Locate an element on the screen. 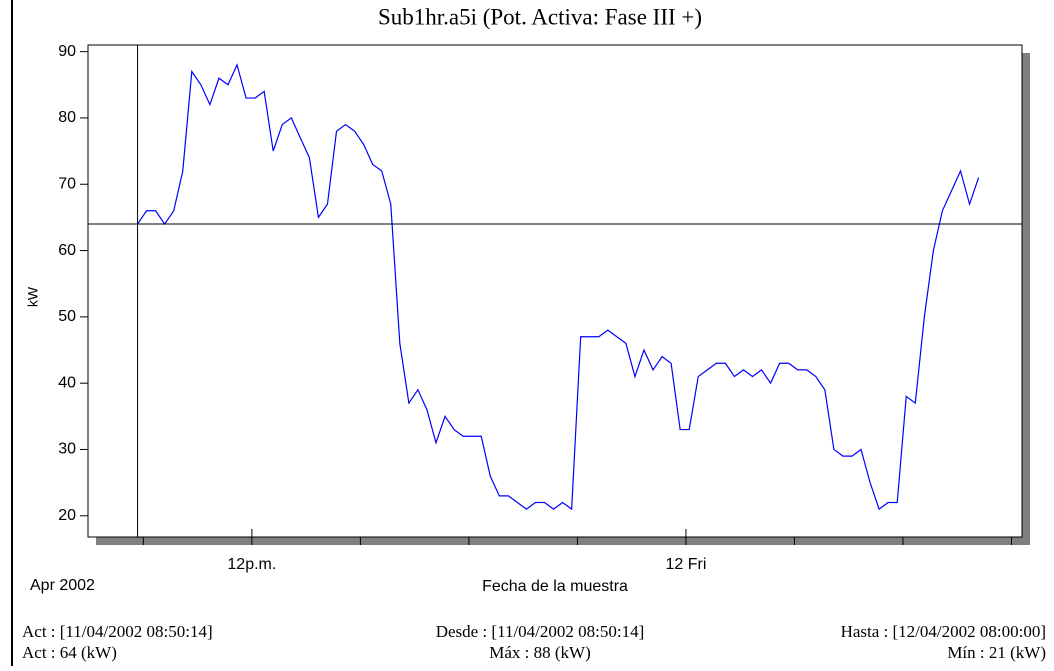 This screenshot has height=671, width=1054. y-tick-label: 70 is located at coordinates (67, 183).